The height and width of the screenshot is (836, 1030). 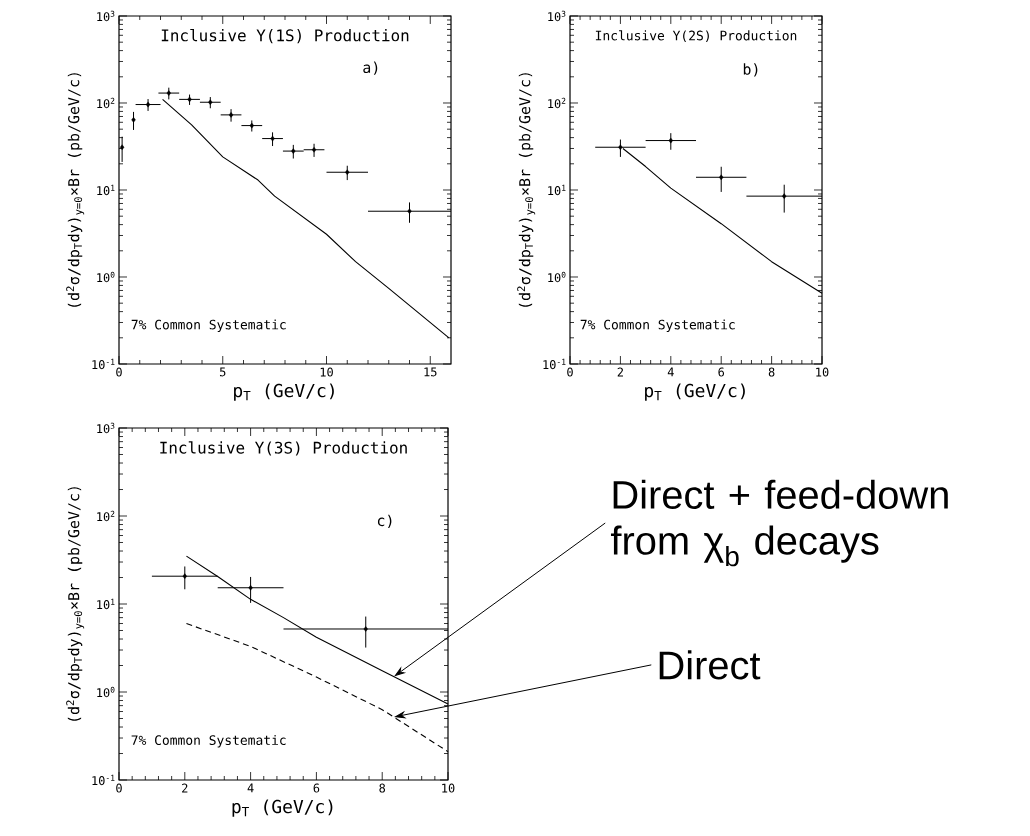 I want to click on annotation: c), so click(x=384, y=521).